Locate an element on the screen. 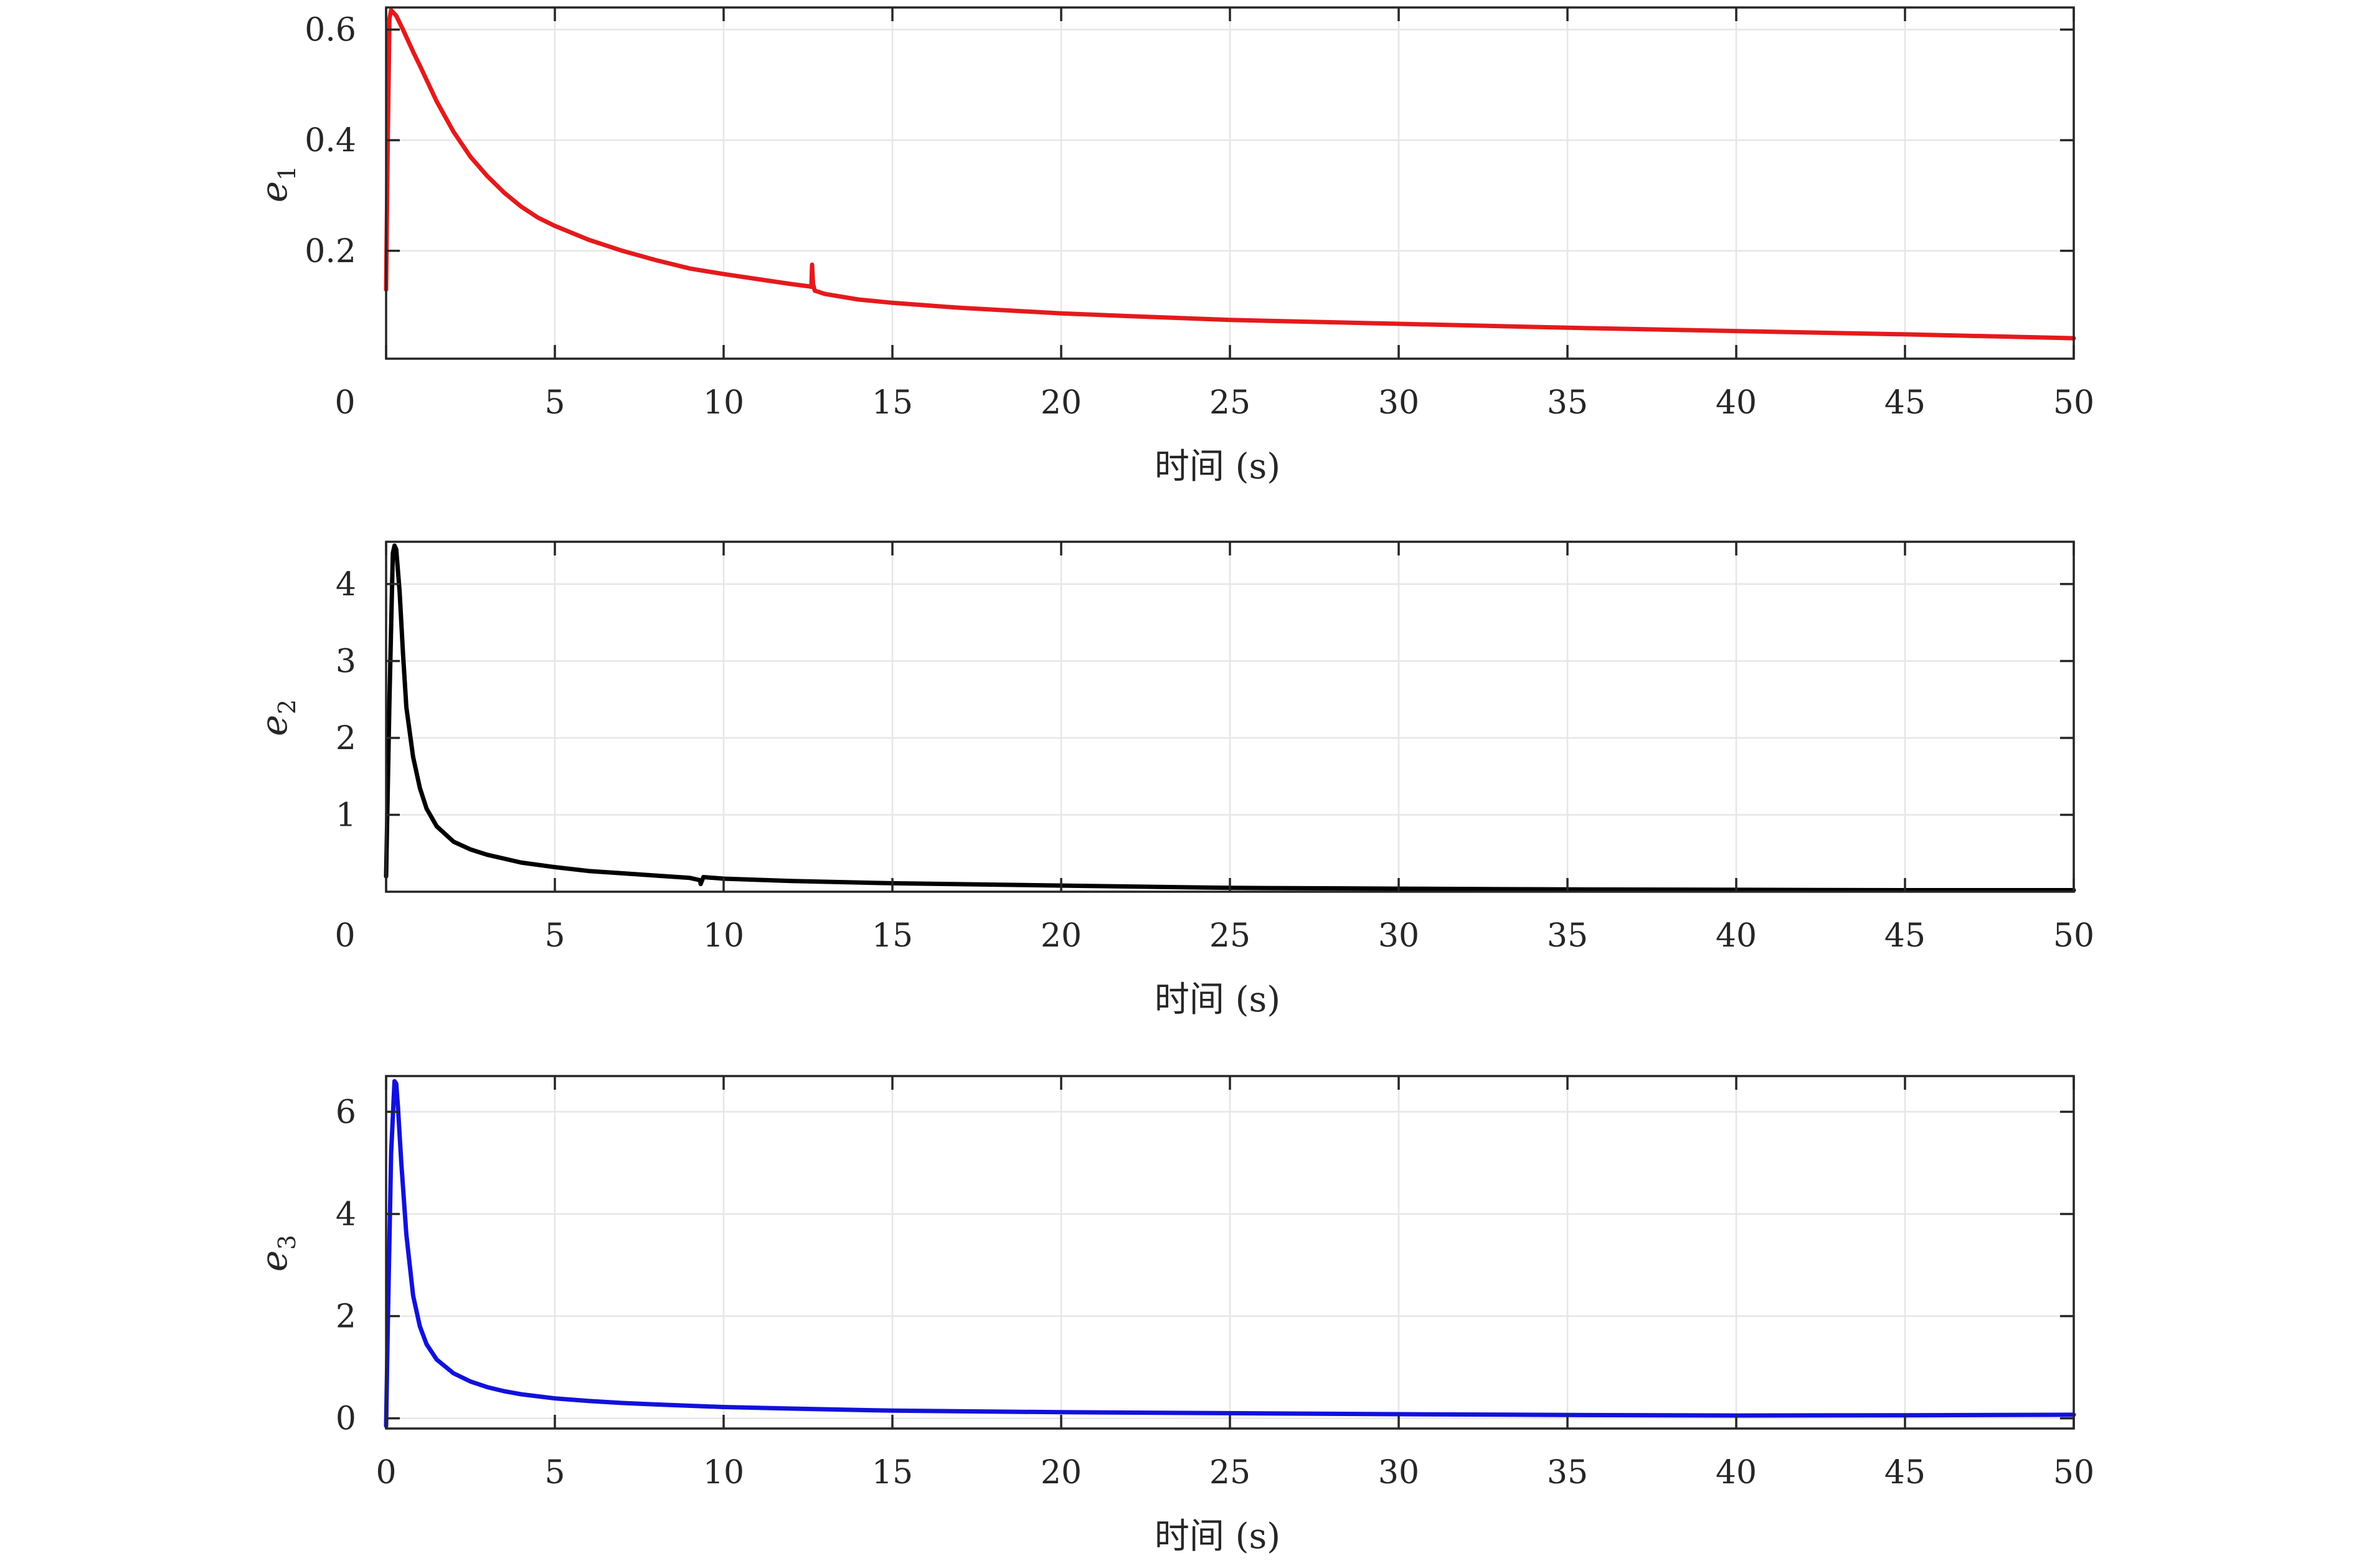 This screenshot has height=1568, width=2354. subplot-2-ytick-label-2: 3 is located at coordinates (346, 661).